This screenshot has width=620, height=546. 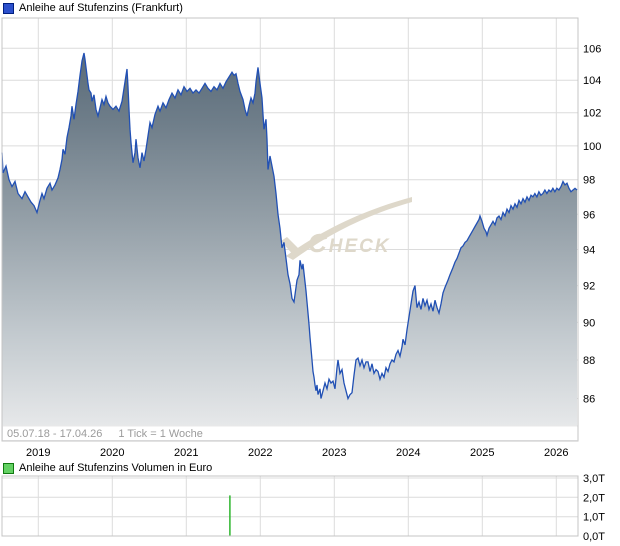 What do you see at coordinates (589, 400) in the screenshot?
I see `svg-text: 86` at bounding box center [589, 400].